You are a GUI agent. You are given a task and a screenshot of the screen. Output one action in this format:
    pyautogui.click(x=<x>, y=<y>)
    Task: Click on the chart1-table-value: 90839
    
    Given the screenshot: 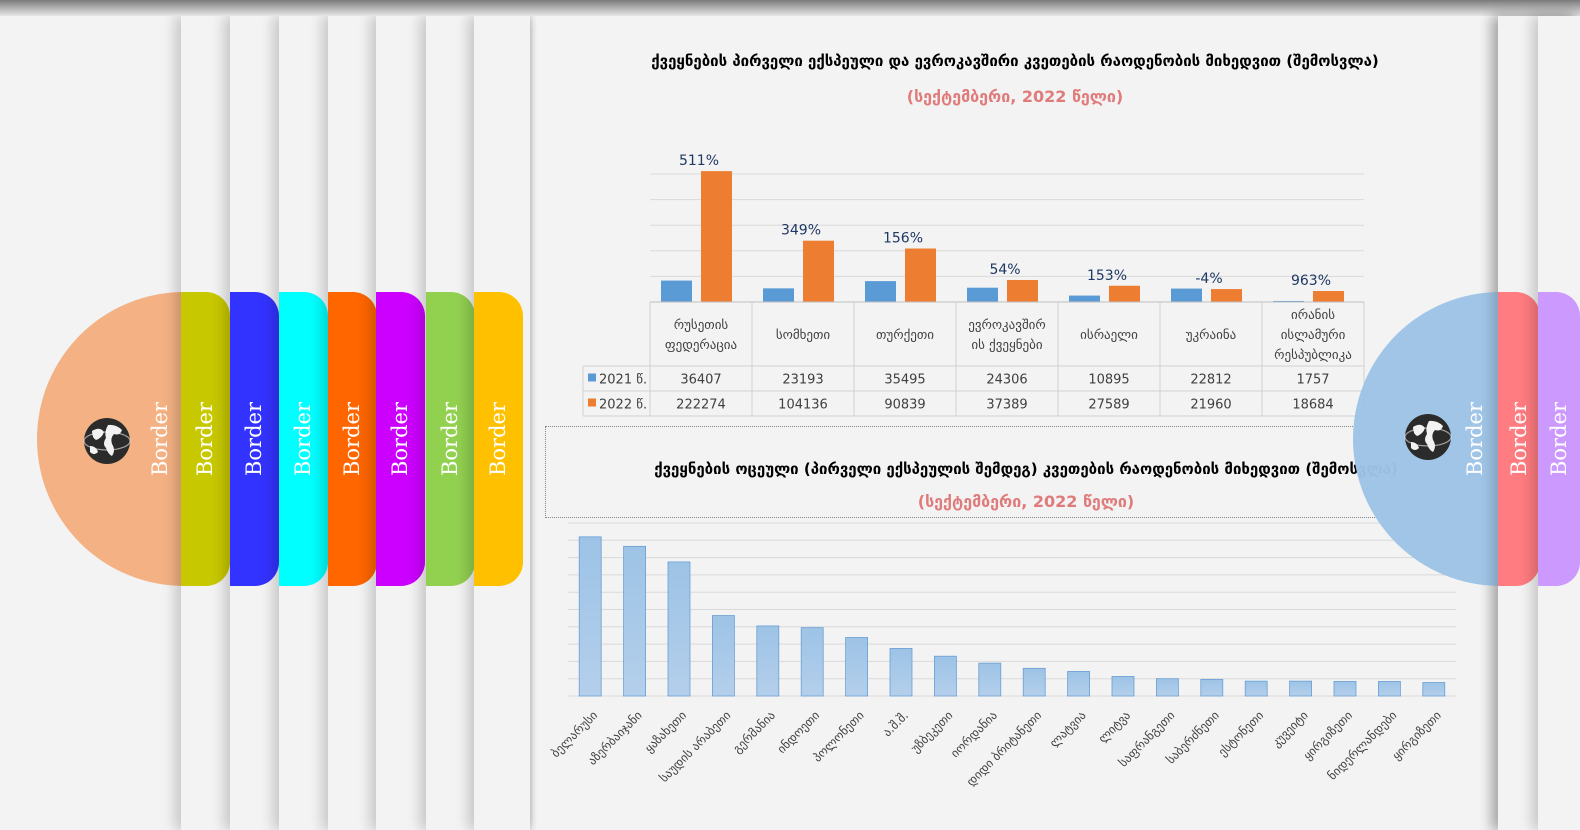 What is the action you would take?
    pyautogui.click(x=904, y=405)
    